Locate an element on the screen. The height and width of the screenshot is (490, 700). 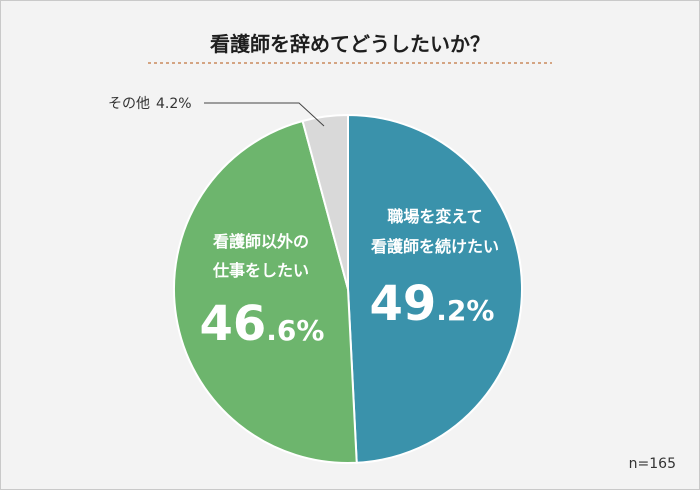
other-leader-line is located at coordinates (264, 114).